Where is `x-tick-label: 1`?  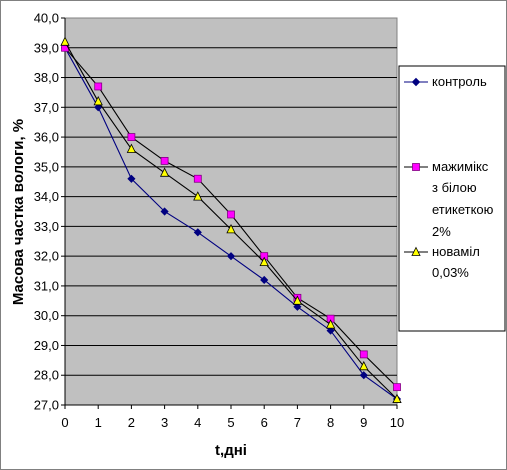
x-tick-label: 1 is located at coordinates (98, 422).